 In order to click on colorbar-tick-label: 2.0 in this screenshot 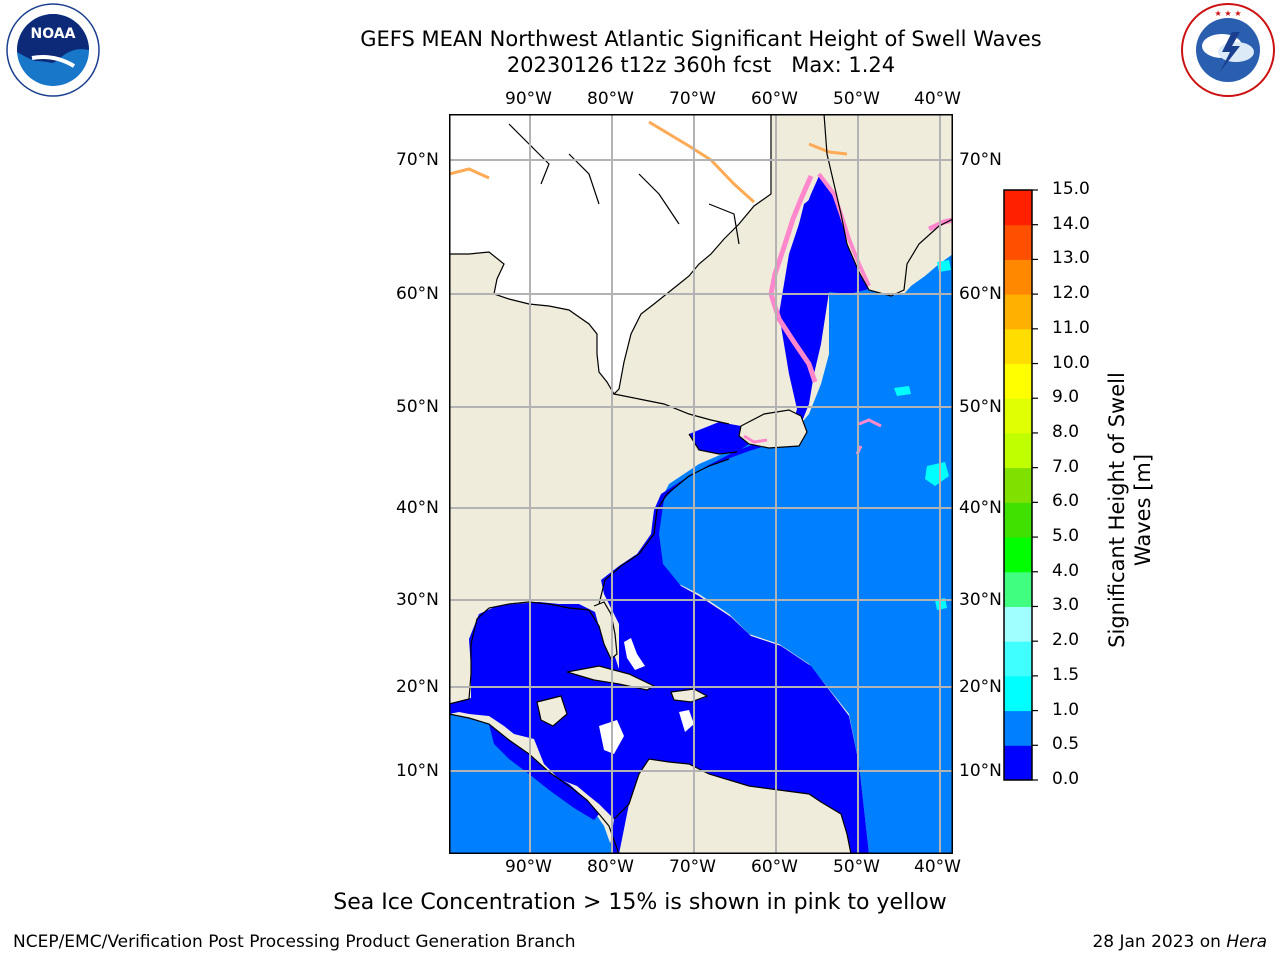, I will do `click(1066, 640)`.